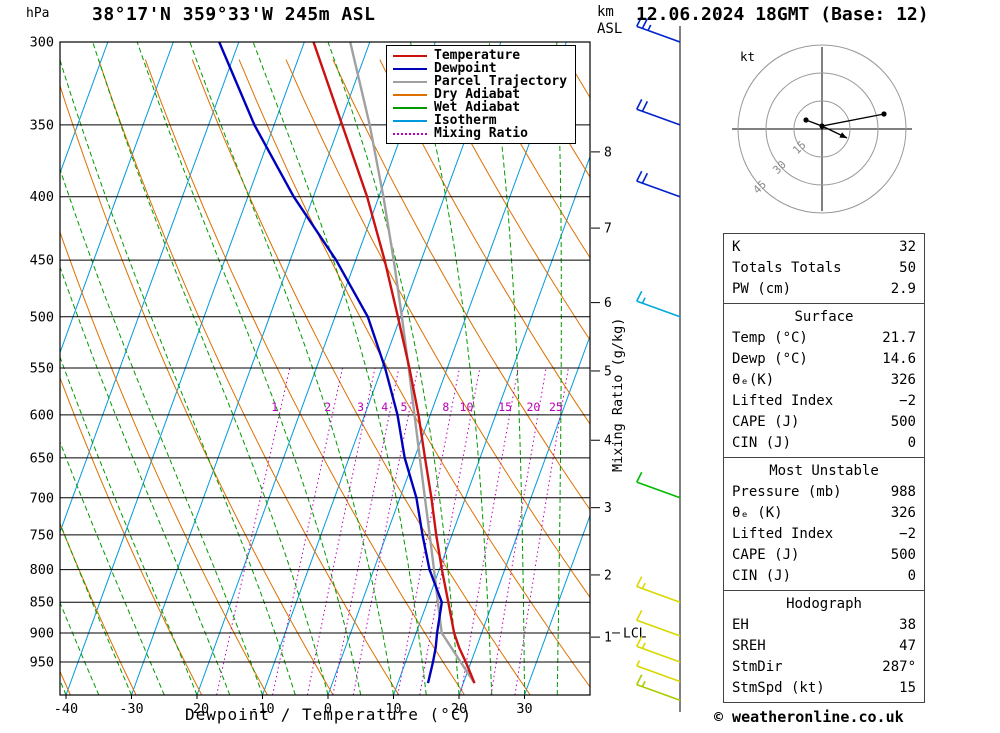  I want to click on table-row-value: 326, so click(903, 513).